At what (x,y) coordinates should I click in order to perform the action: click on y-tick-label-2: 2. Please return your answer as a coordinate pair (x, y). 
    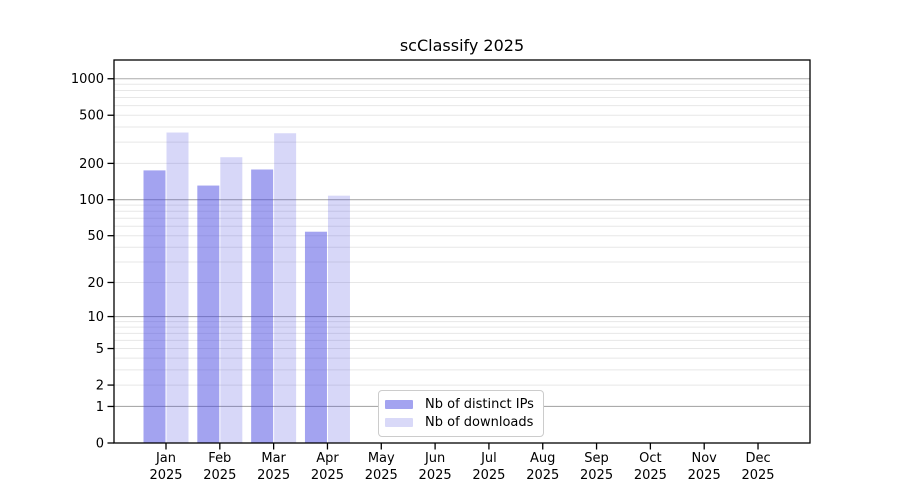
    Looking at the image, I should click on (100, 386).